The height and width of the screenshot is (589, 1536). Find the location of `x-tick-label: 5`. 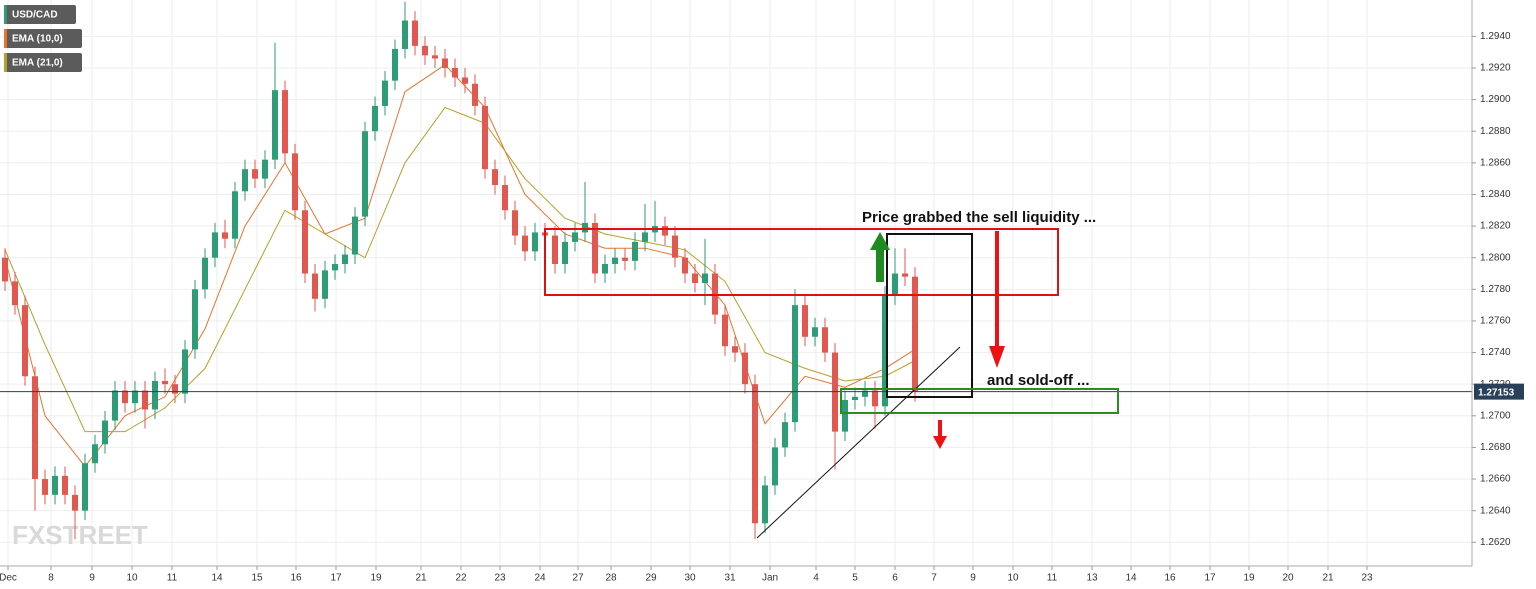

x-tick-label: 5 is located at coordinates (855, 578).